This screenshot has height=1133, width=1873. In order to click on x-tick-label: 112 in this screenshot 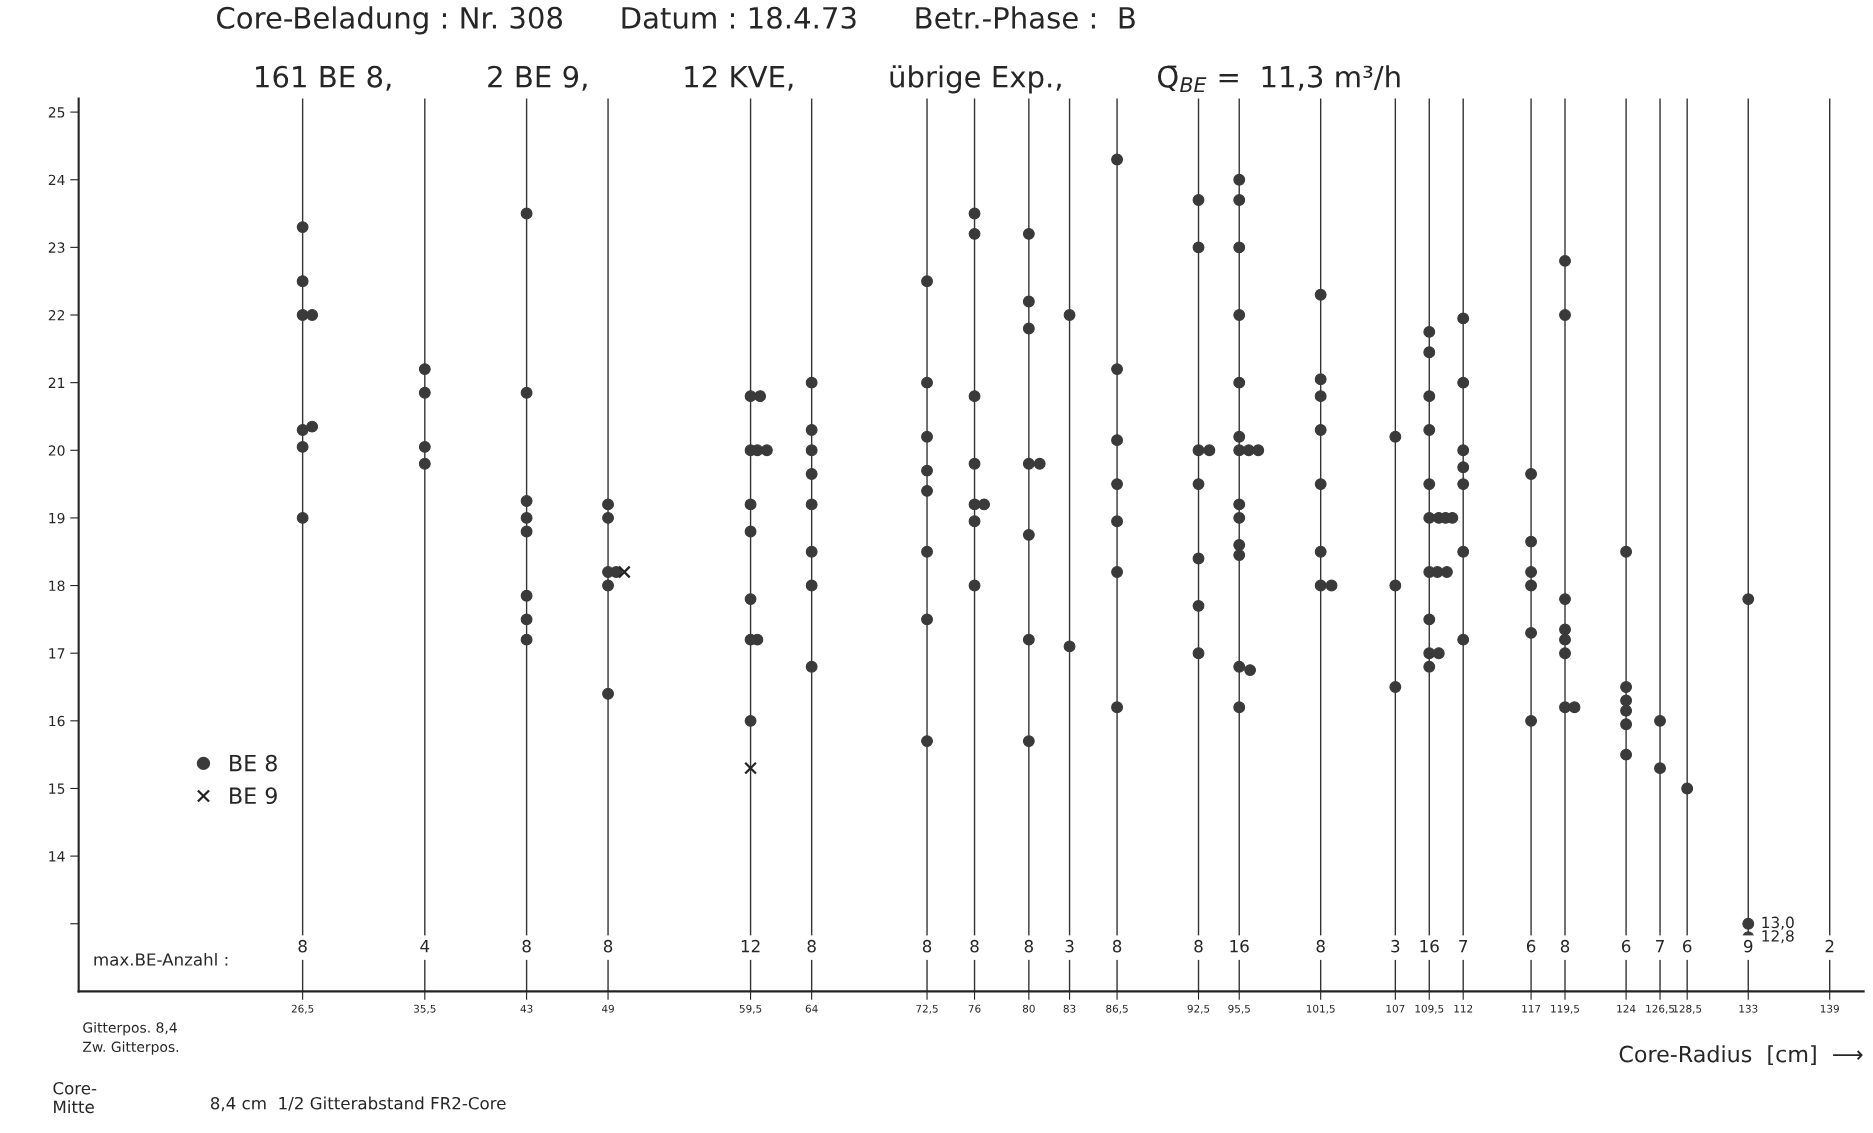, I will do `click(1463, 1008)`.